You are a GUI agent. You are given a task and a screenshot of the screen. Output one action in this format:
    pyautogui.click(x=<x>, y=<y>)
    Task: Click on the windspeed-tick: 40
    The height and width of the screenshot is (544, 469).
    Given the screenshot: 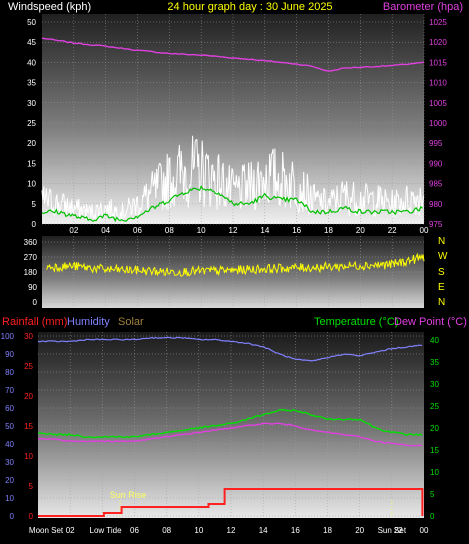 What is the action you would take?
    pyautogui.click(x=31, y=62)
    